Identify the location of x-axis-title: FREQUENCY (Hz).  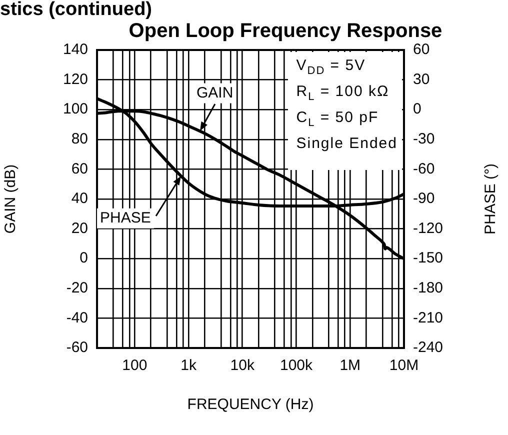
(250, 405).